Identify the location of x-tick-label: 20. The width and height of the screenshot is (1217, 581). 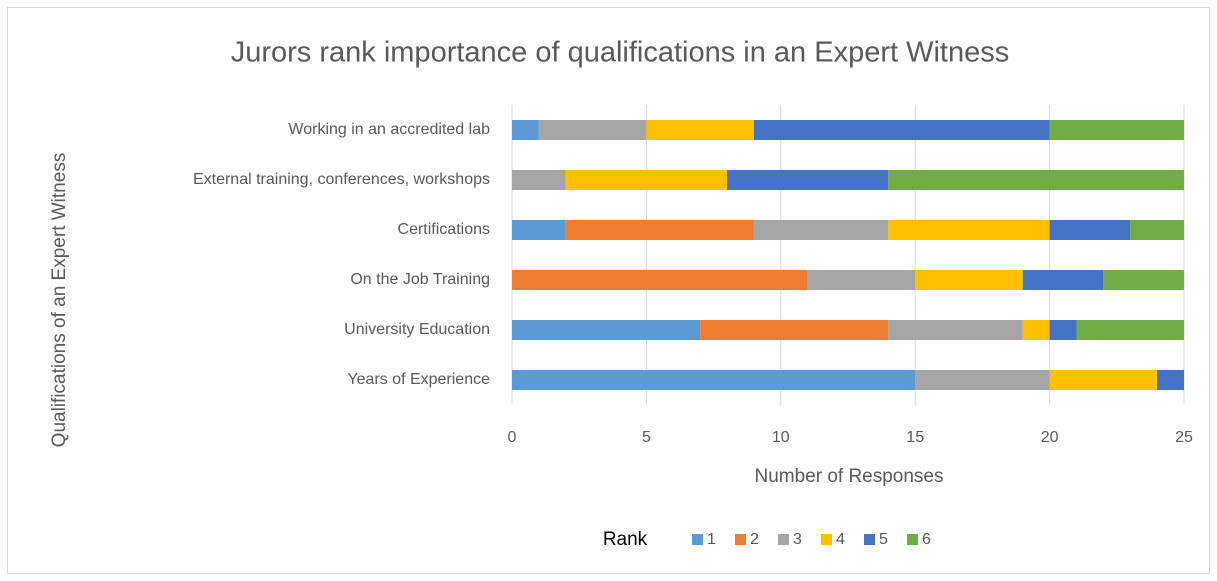
(1050, 437).